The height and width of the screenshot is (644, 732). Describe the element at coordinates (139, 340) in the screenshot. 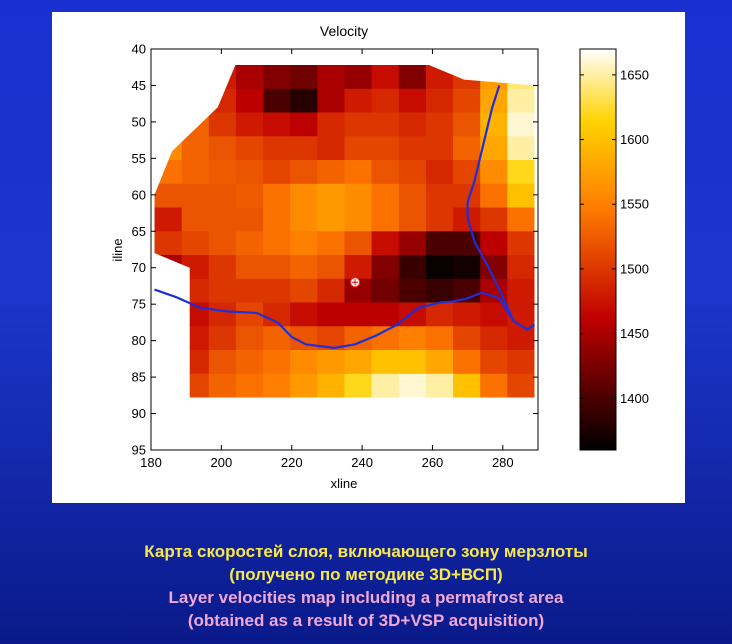

I see `y-tick-label: 80` at that location.